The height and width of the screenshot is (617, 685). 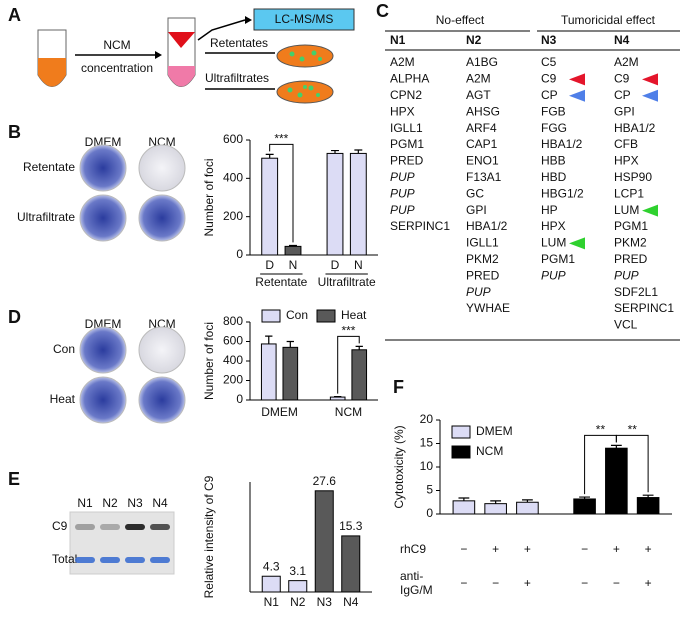 I want to click on y-axis-label: Relative intensity of C9, so click(x=209, y=536).